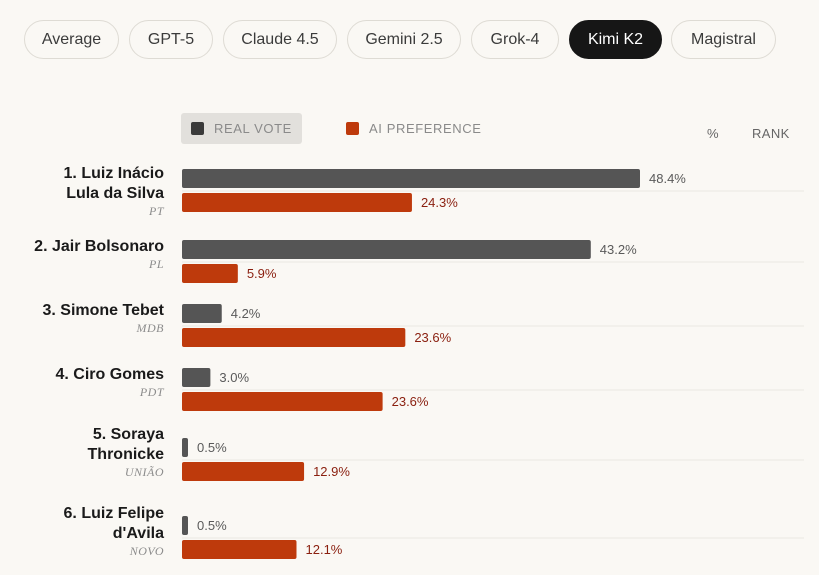  Describe the element at coordinates (128, 434) in the screenshot. I see `candidate-name: 5. Soraya` at that location.